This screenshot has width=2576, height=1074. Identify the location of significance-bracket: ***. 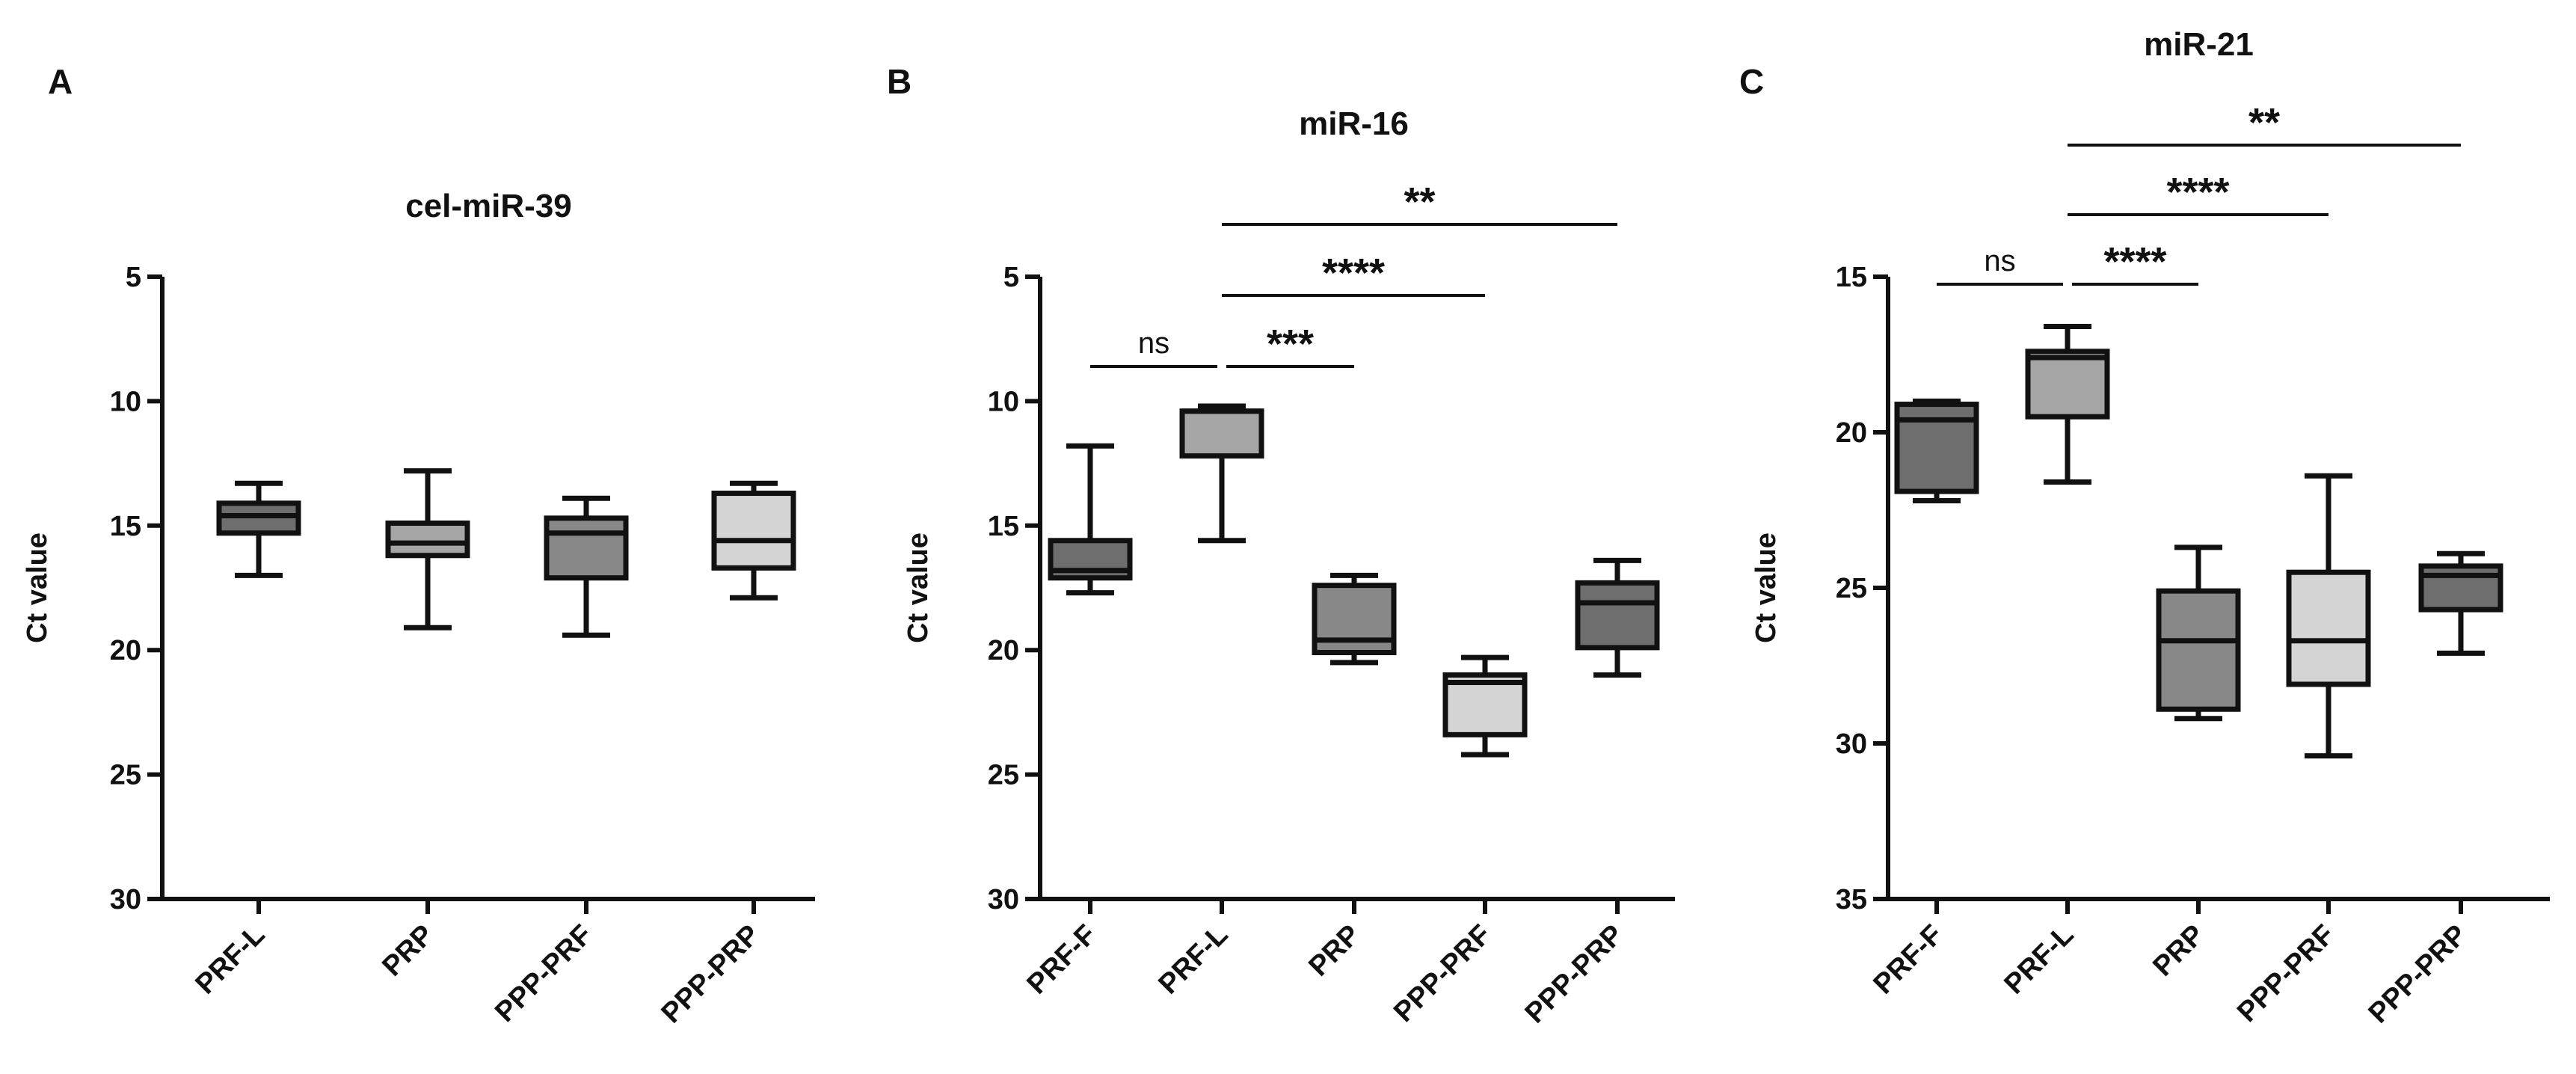
(1290, 345).